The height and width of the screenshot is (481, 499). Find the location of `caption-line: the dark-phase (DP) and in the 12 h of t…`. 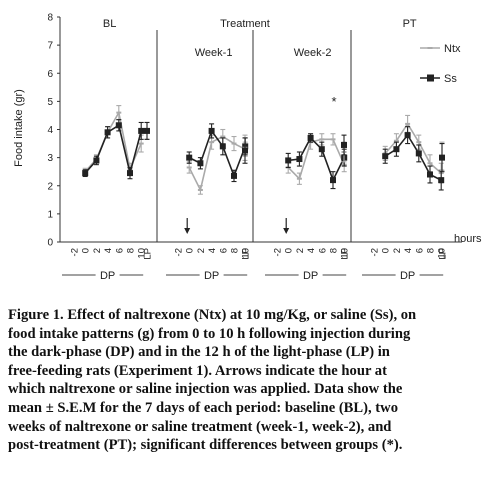

caption-line: the dark-phase (DP) and in the 12 h of t… is located at coordinates (199, 352).